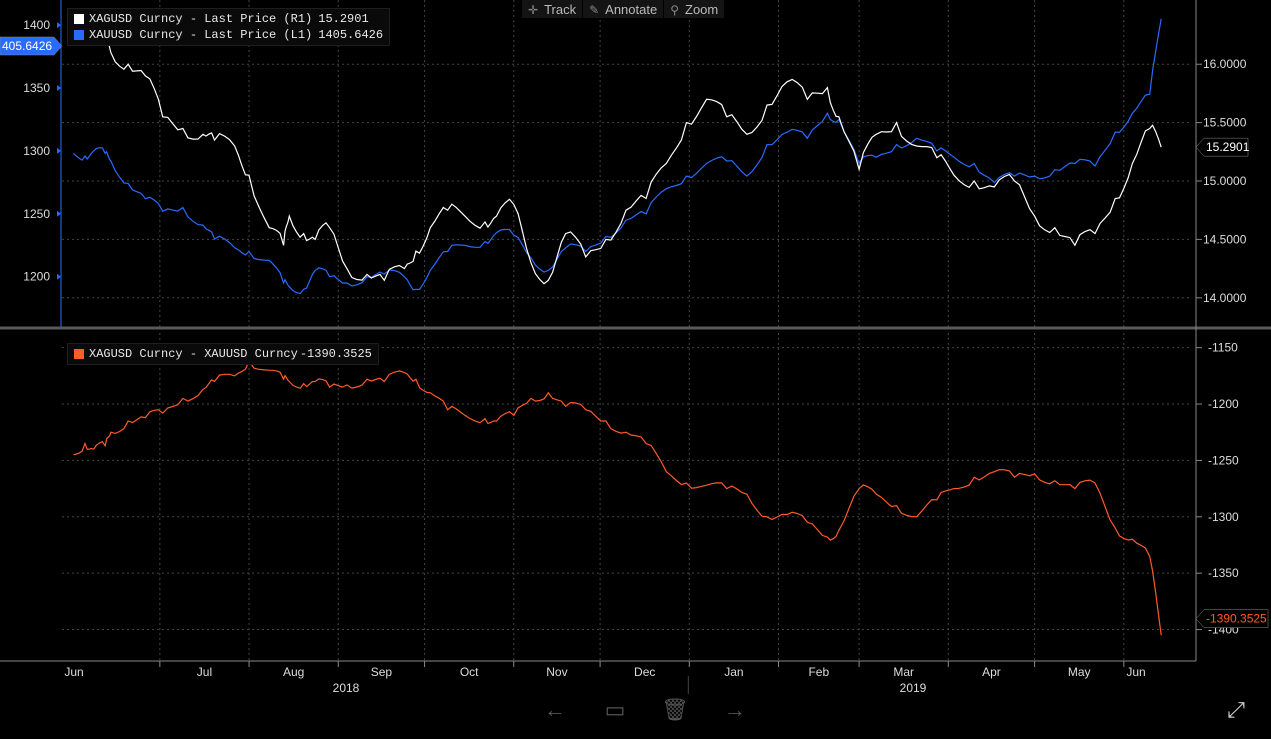  I want to click on diff-last-value-tag-bg, so click(1232, 618).